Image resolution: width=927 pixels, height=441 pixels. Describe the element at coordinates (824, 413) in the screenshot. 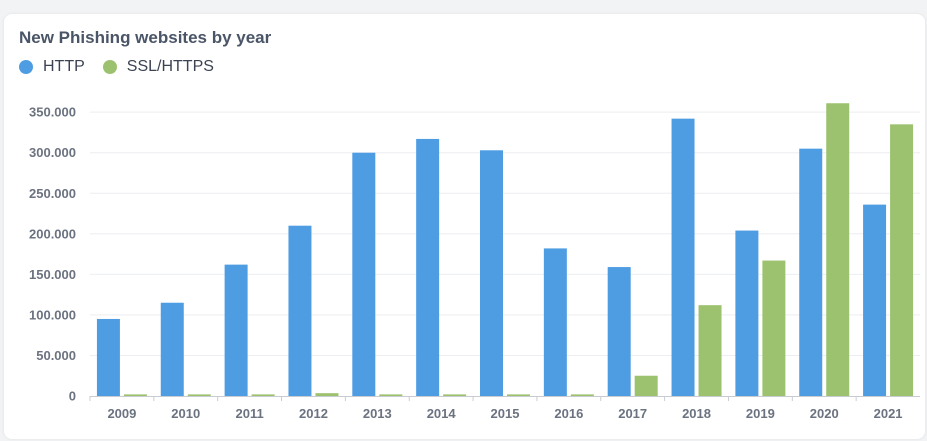

I see `x-tick-label: 2020` at that location.